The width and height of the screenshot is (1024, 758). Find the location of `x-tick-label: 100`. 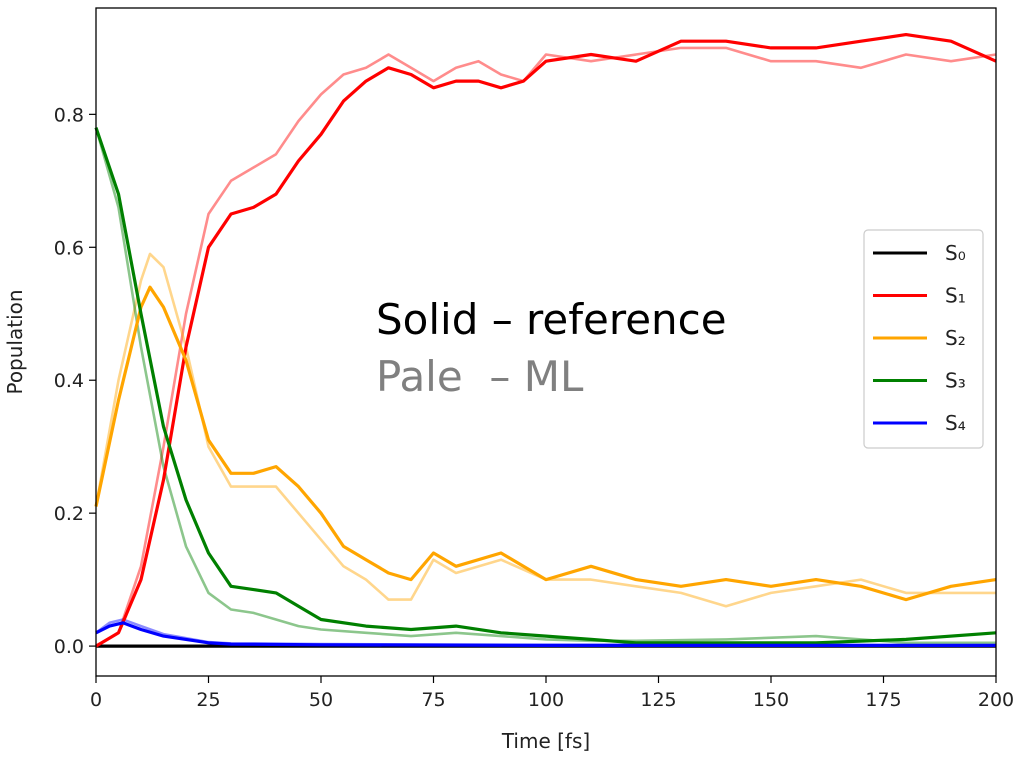

x-tick-label: 100 is located at coordinates (546, 700).